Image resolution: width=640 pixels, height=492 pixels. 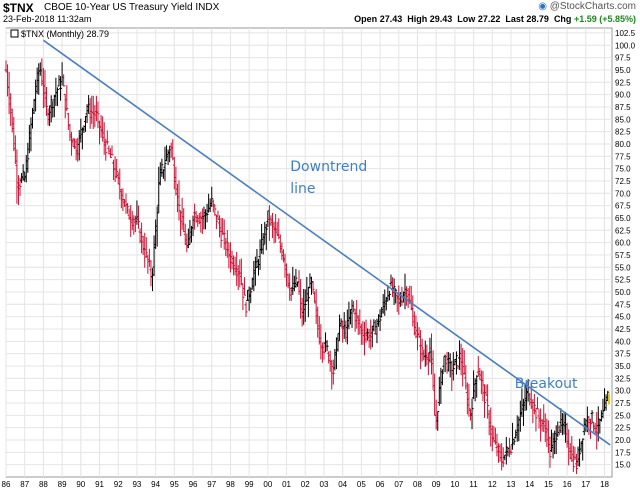 What do you see at coordinates (623, 95) in the screenshot?
I see `y-tick-label: 90.0` at bounding box center [623, 95].